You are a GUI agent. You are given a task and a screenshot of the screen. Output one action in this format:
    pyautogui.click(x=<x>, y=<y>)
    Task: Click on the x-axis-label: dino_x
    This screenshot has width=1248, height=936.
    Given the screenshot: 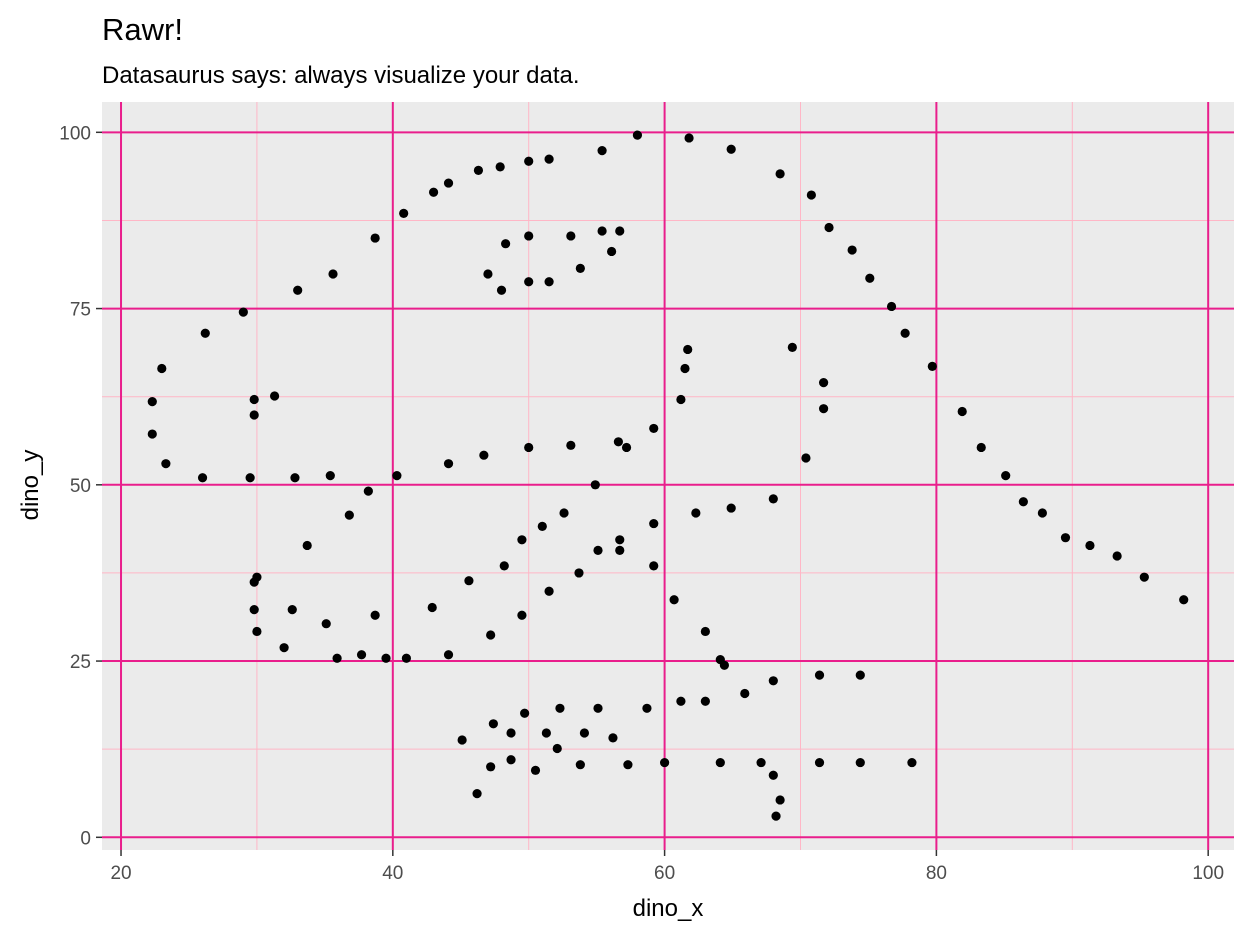 What is the action you would take?
    pyautogui.click(x=668, y=908)
    